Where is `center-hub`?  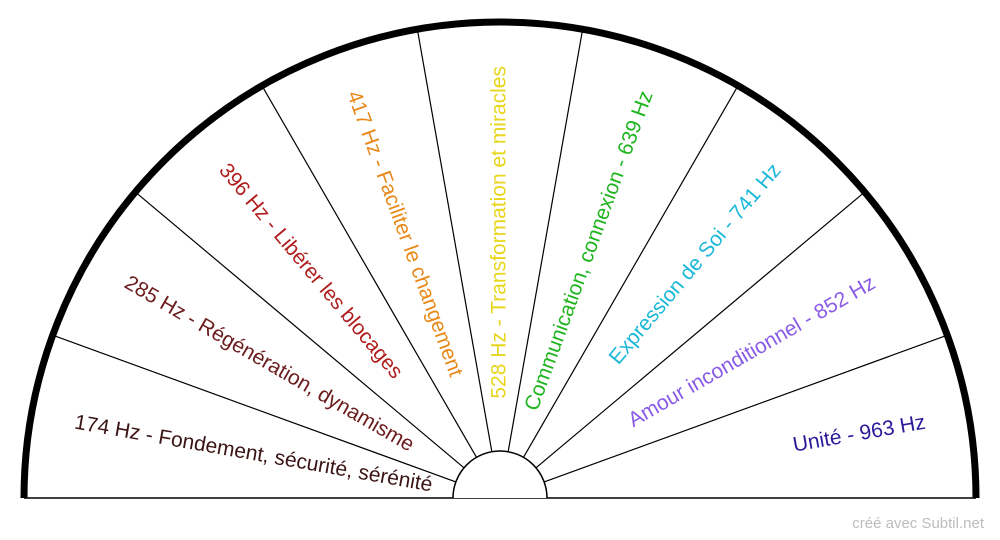 center-hub is located at coordinates (500, 474).